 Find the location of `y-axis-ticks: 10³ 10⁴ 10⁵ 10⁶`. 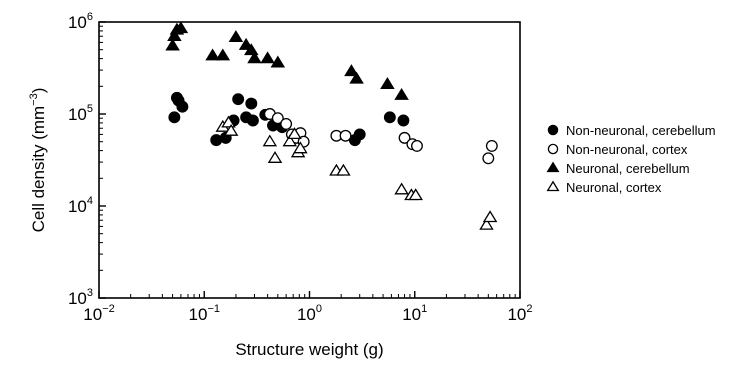

y-axis-ticks: 10³ 10⁴ 10⁵ 10⁶ is located at coordinates (87, 159).